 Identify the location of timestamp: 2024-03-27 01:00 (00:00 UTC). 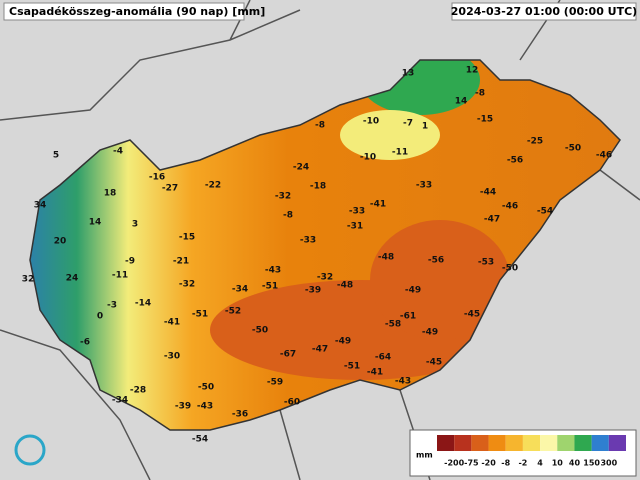
(544, 11).